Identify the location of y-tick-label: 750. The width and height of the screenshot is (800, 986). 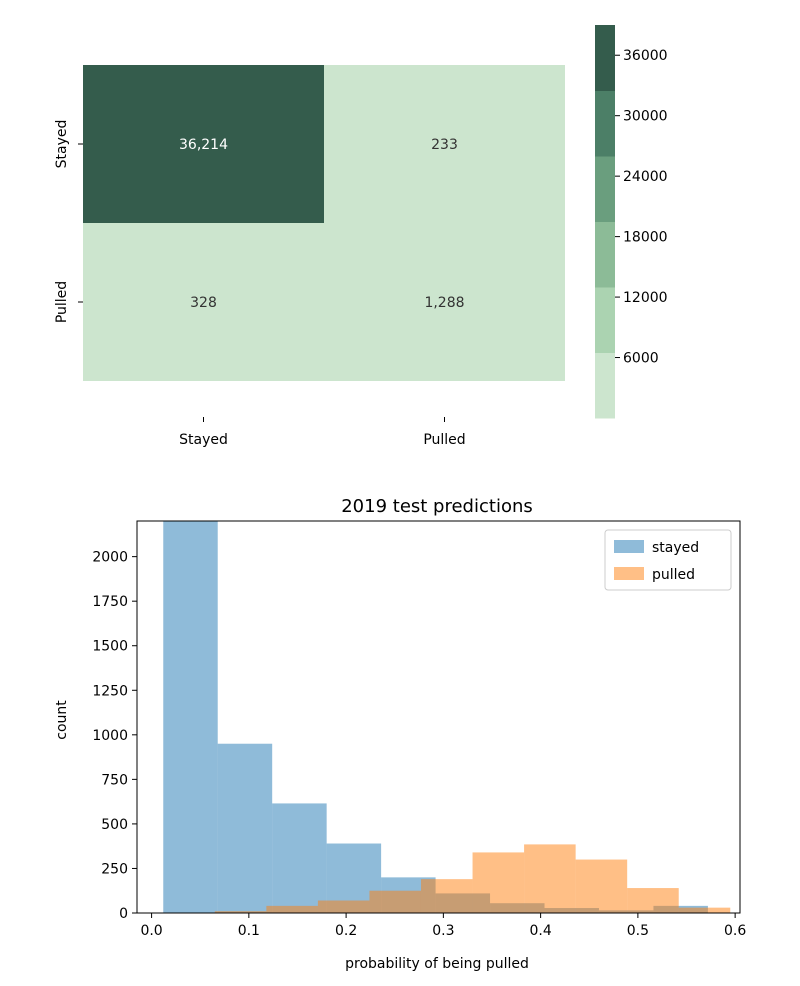
(114, 780).